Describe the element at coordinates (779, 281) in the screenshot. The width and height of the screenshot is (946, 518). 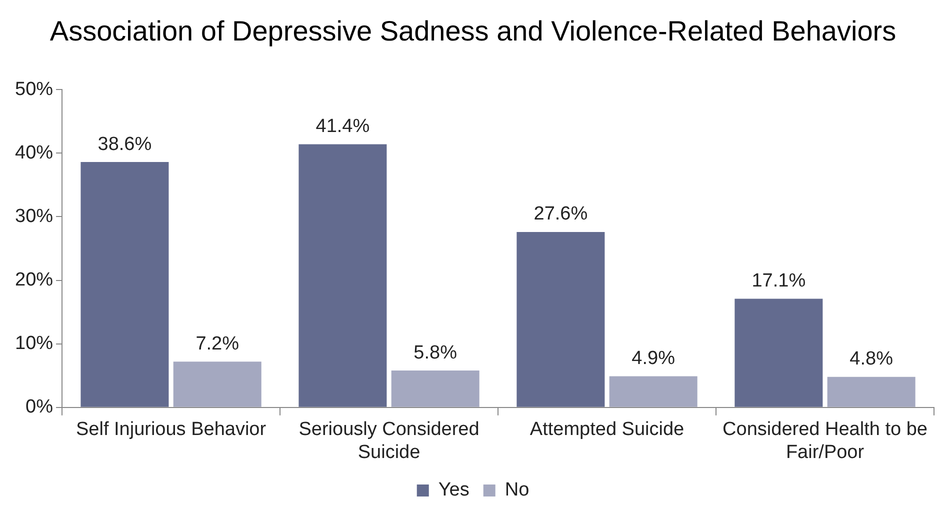
I see `text: 17.1%` at that location.